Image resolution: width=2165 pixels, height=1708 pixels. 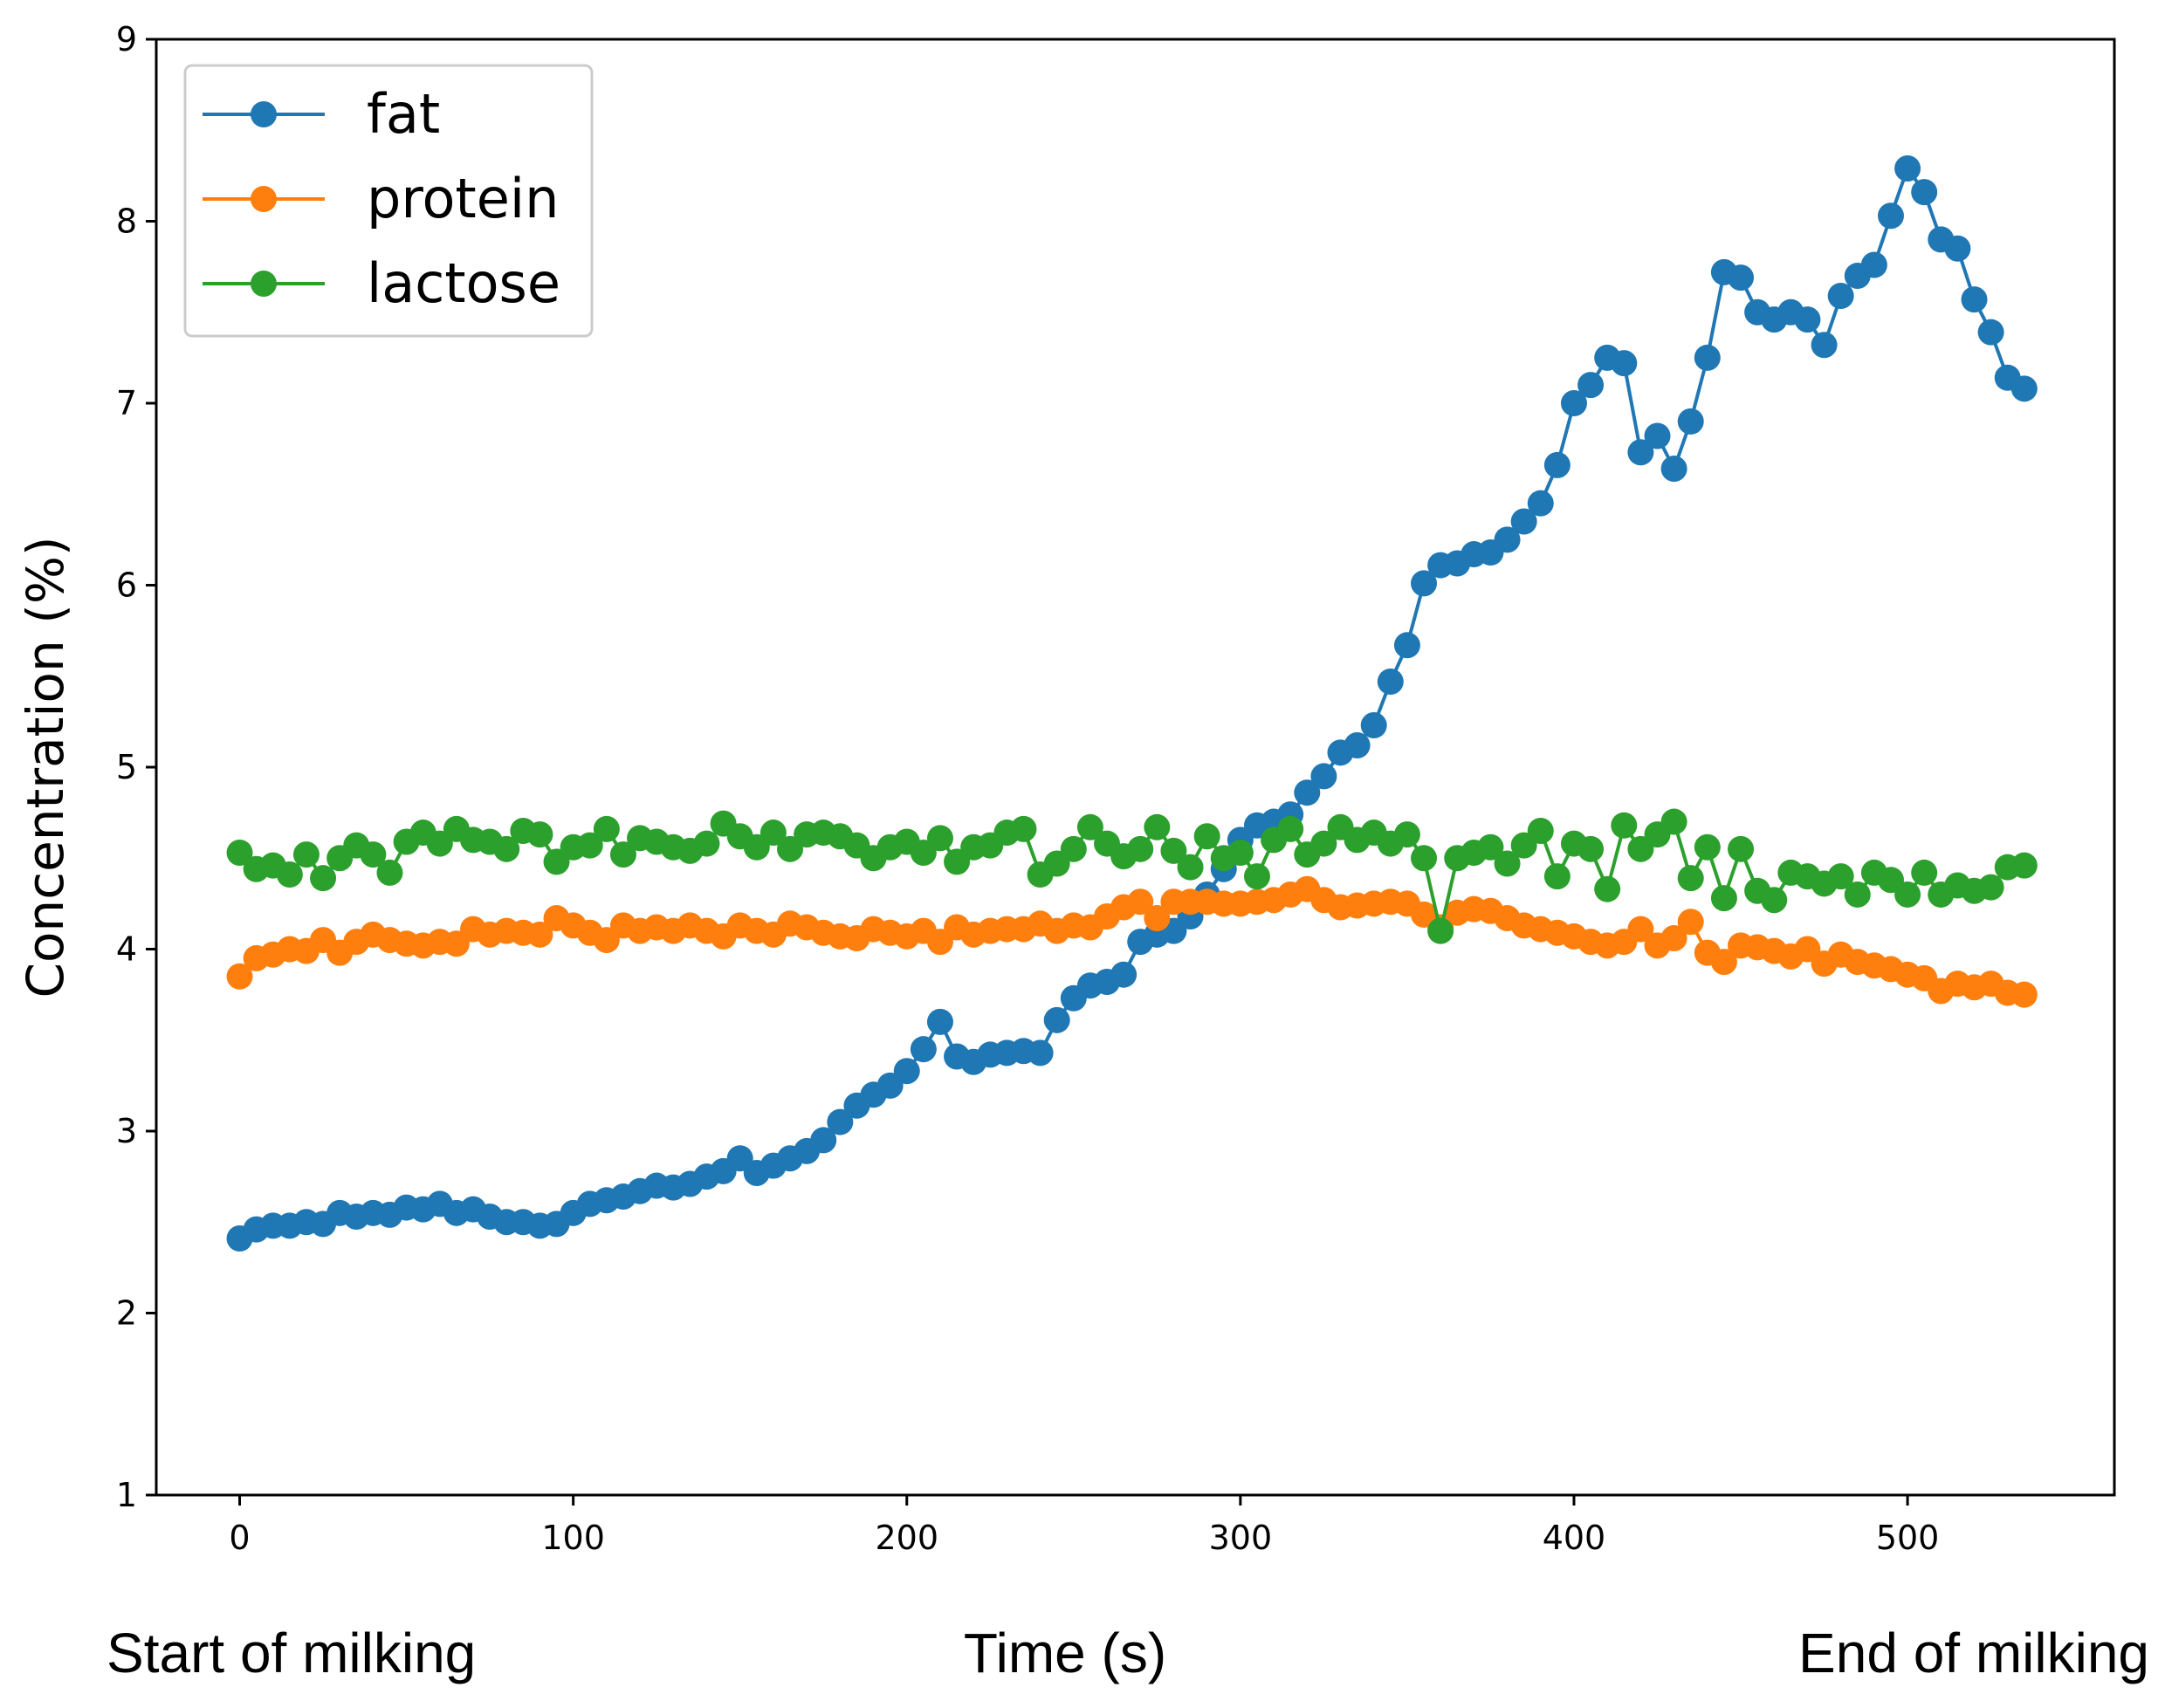 I want to click on series-protein, so click(x=1132, y=941).